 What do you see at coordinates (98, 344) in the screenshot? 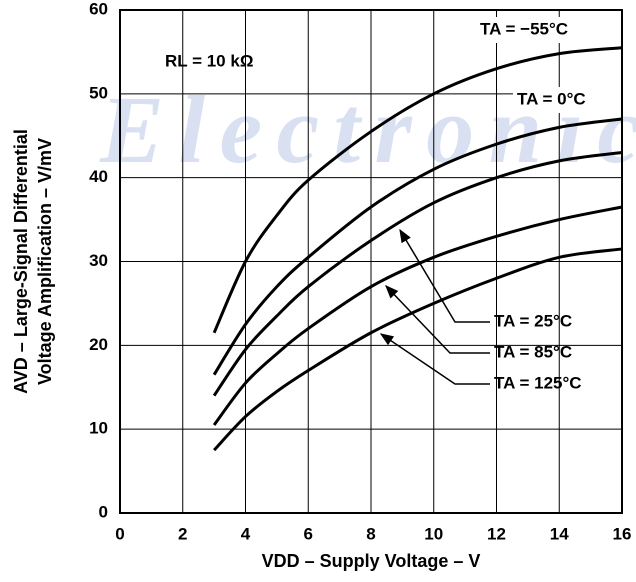
I see `y-tick-label: 20` at bounding box center [98, 344].